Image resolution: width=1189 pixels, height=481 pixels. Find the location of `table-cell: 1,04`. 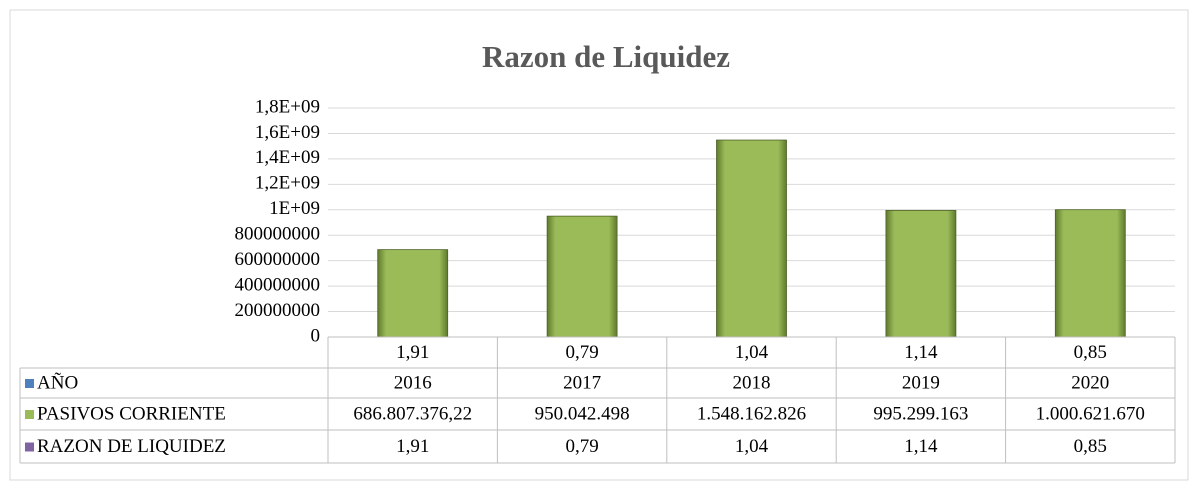

table-cell: 1,04 is located at coordinates (752, 446).